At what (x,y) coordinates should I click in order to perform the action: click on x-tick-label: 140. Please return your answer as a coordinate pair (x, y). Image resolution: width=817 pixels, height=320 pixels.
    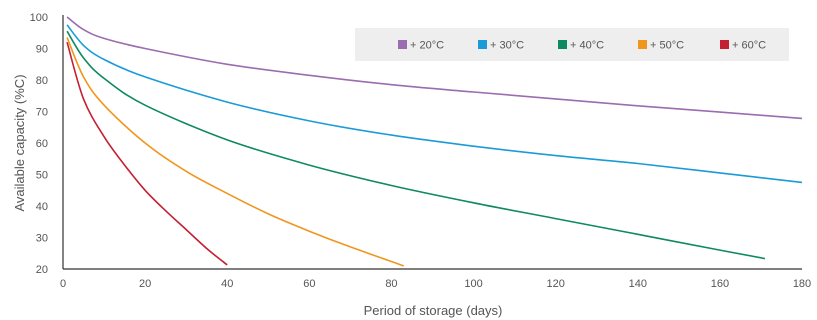
    Looking at the image, I should click on (638, 284).